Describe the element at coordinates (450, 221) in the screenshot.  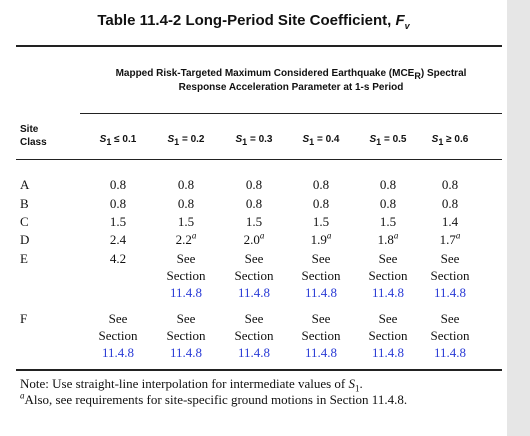
I see `coefficient-value: 1.4` at that location.